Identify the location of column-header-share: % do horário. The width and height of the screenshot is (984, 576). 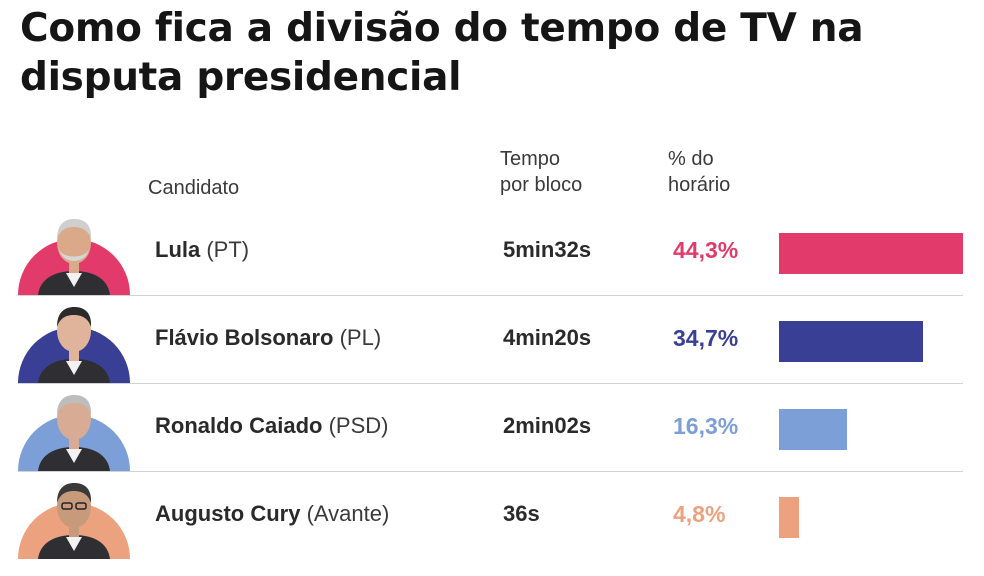
(699, 172).